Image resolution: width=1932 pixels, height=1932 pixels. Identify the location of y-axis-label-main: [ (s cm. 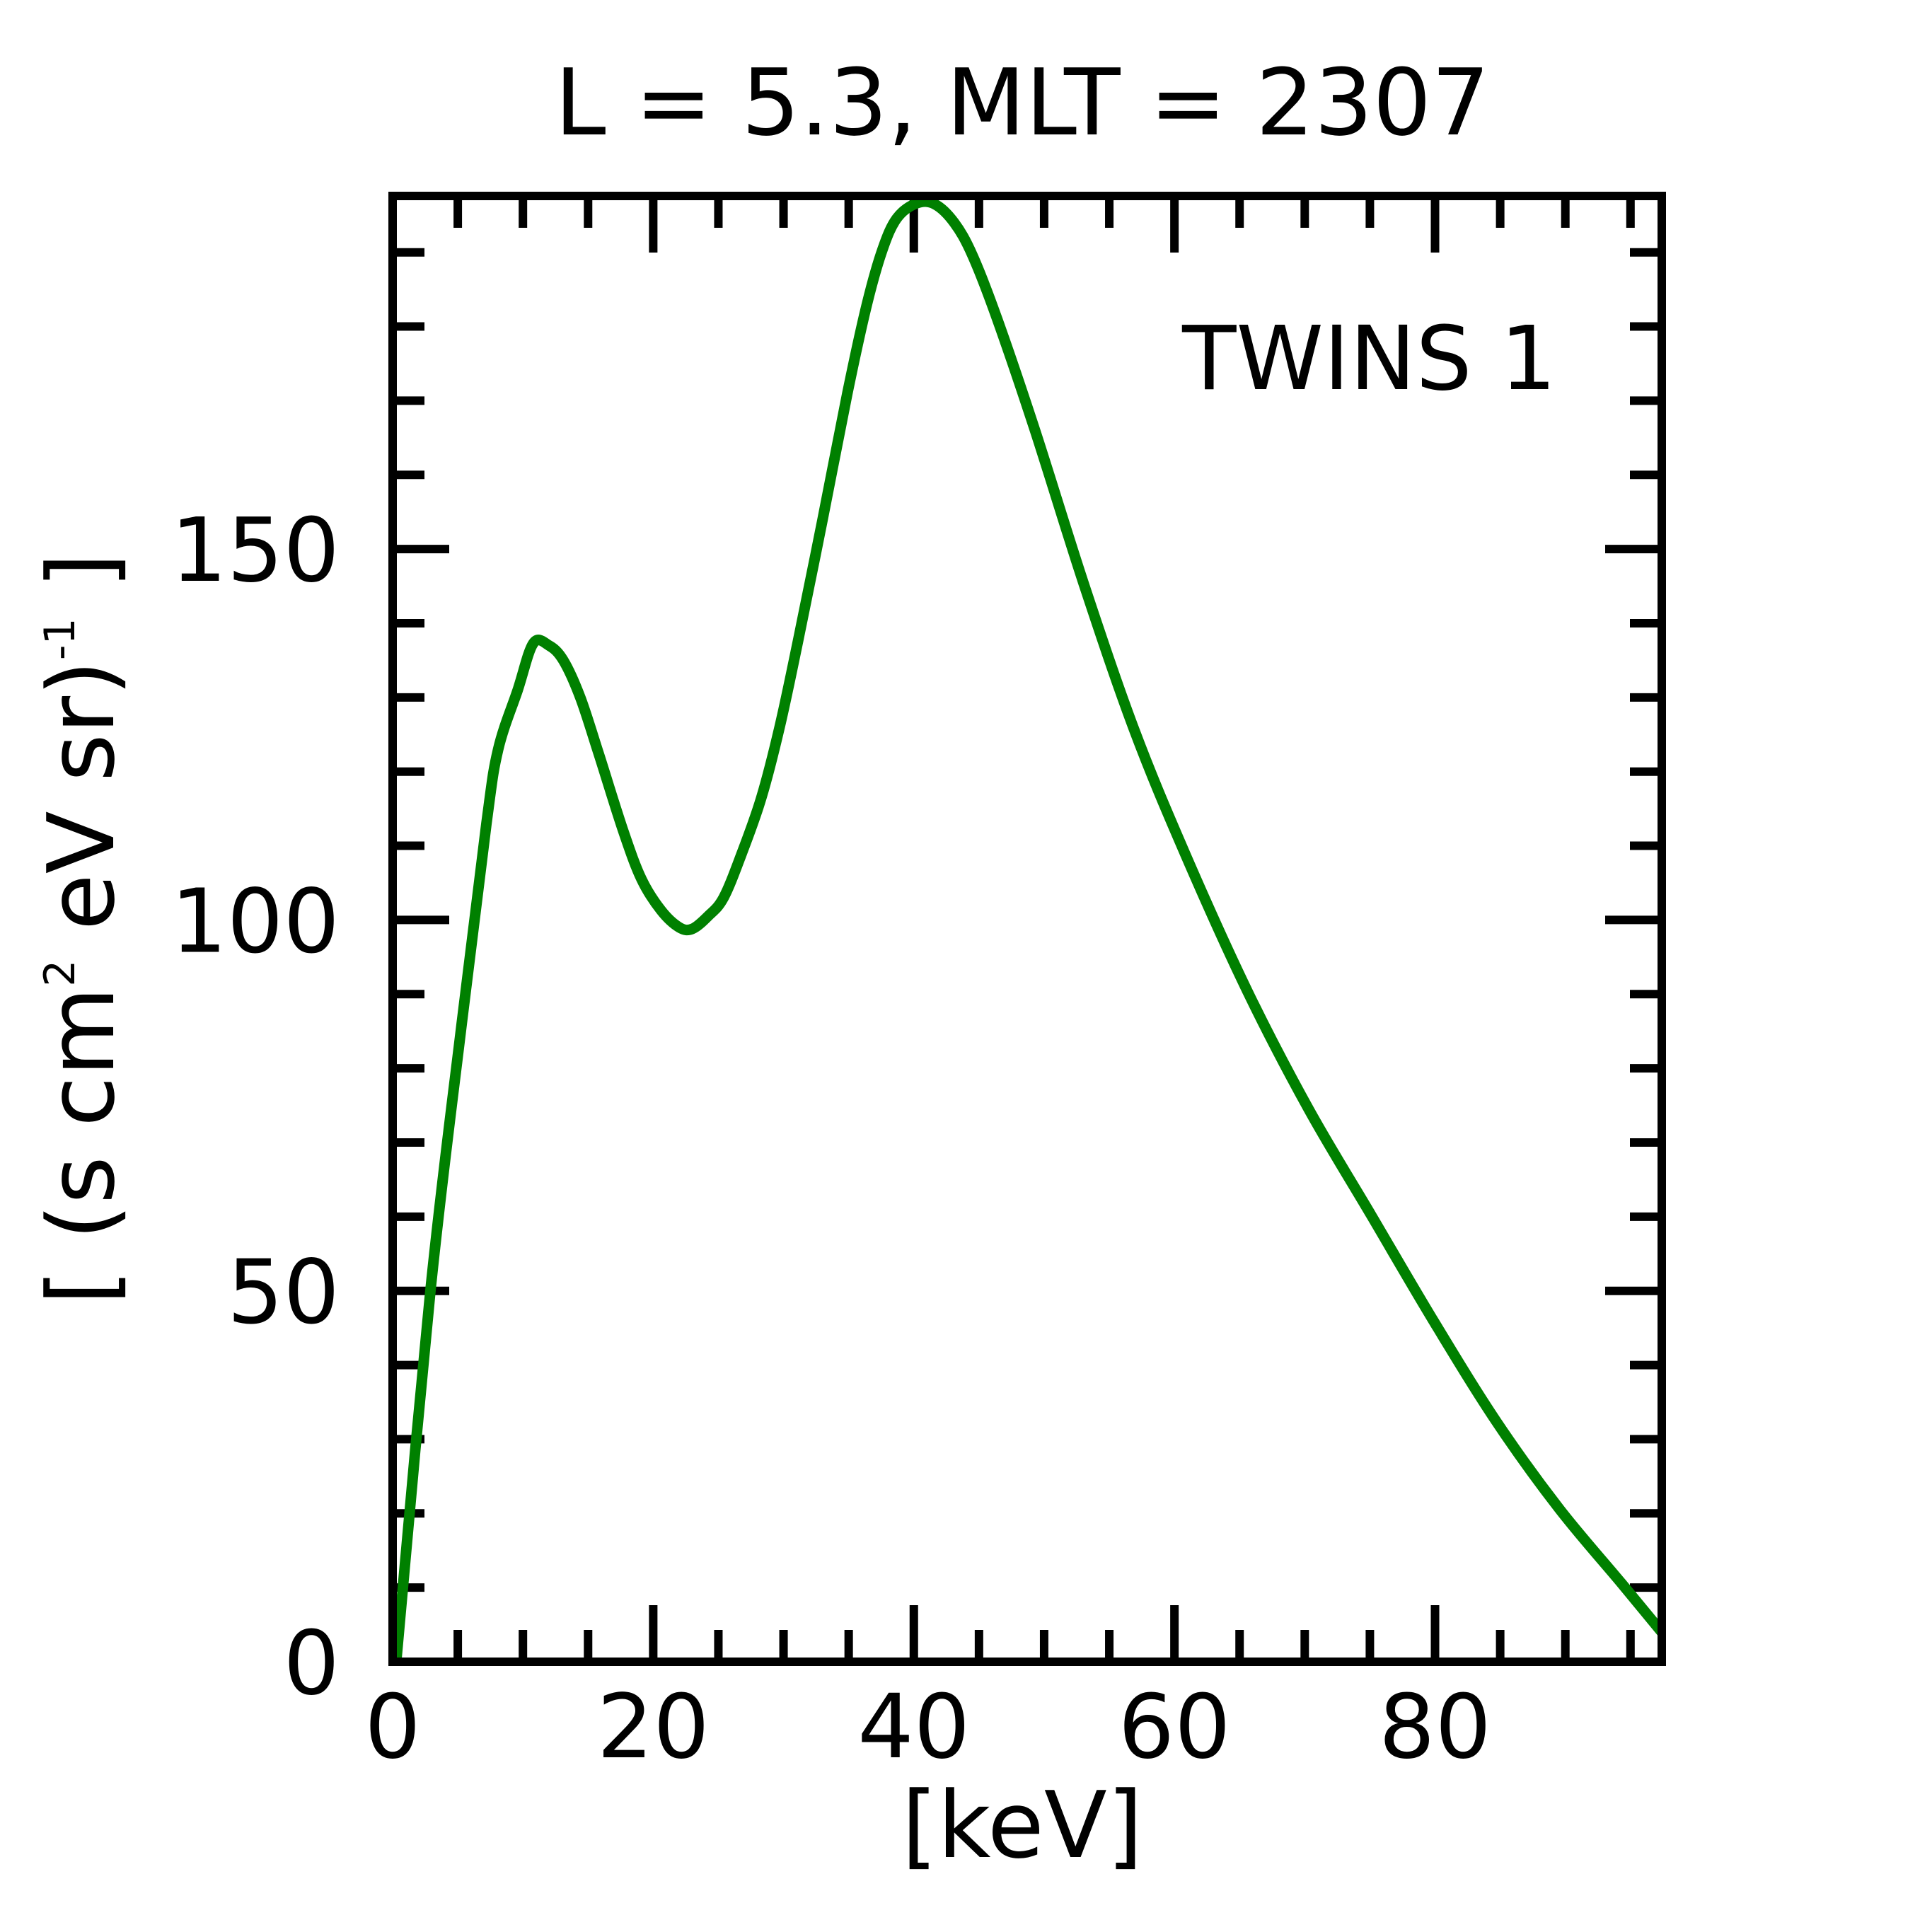
(81, 1146).